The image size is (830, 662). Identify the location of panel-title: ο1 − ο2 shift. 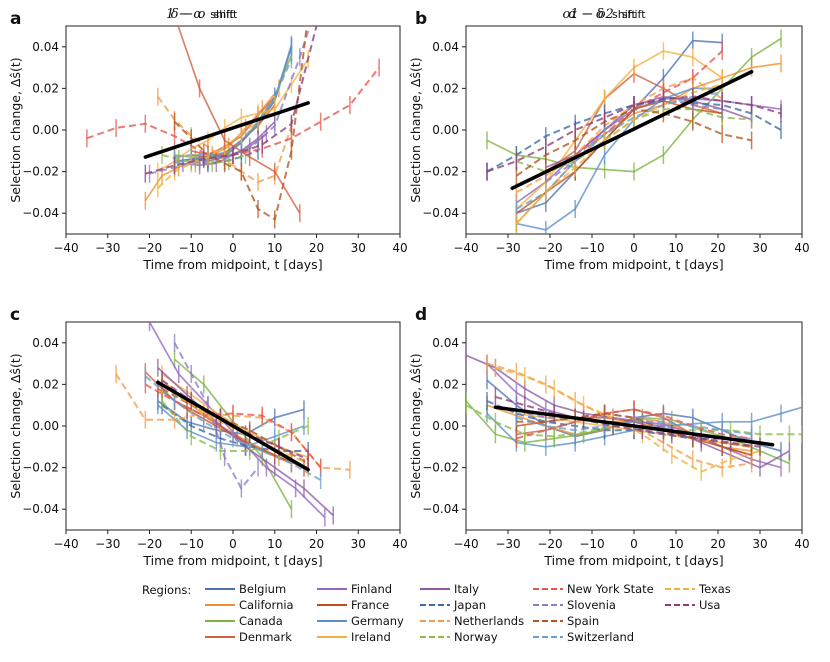
(604, 14).